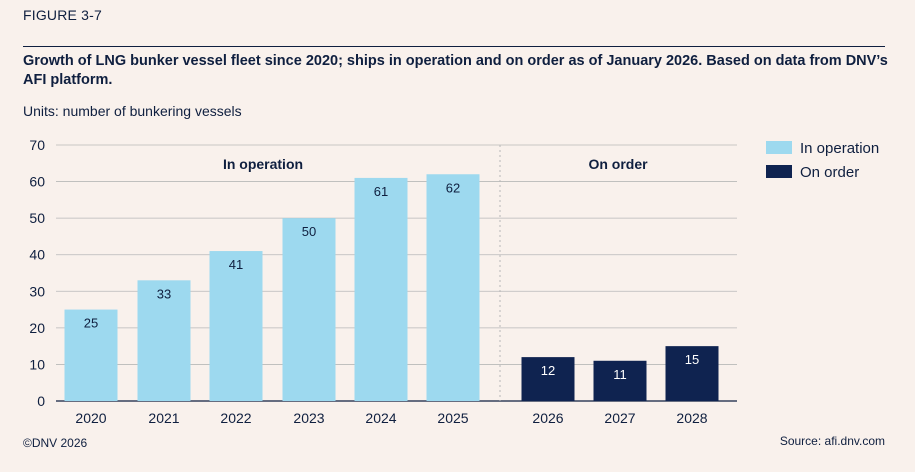 Image resolution: width=915 pixels, height=472 pixels. Describe the element at coordinates (620, 374) in the screenshot. I see `bar-value-label: 11` at that location.